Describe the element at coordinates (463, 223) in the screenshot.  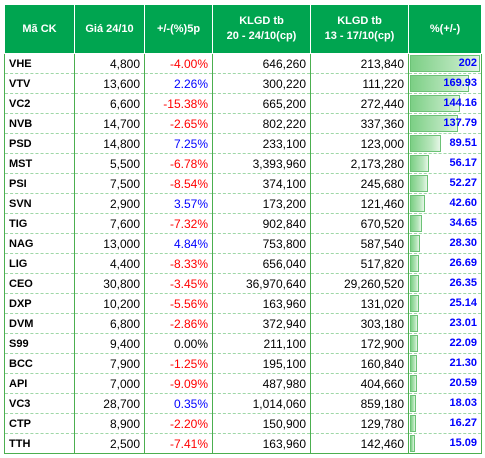
I see `pct-value: 34.65` at that location.